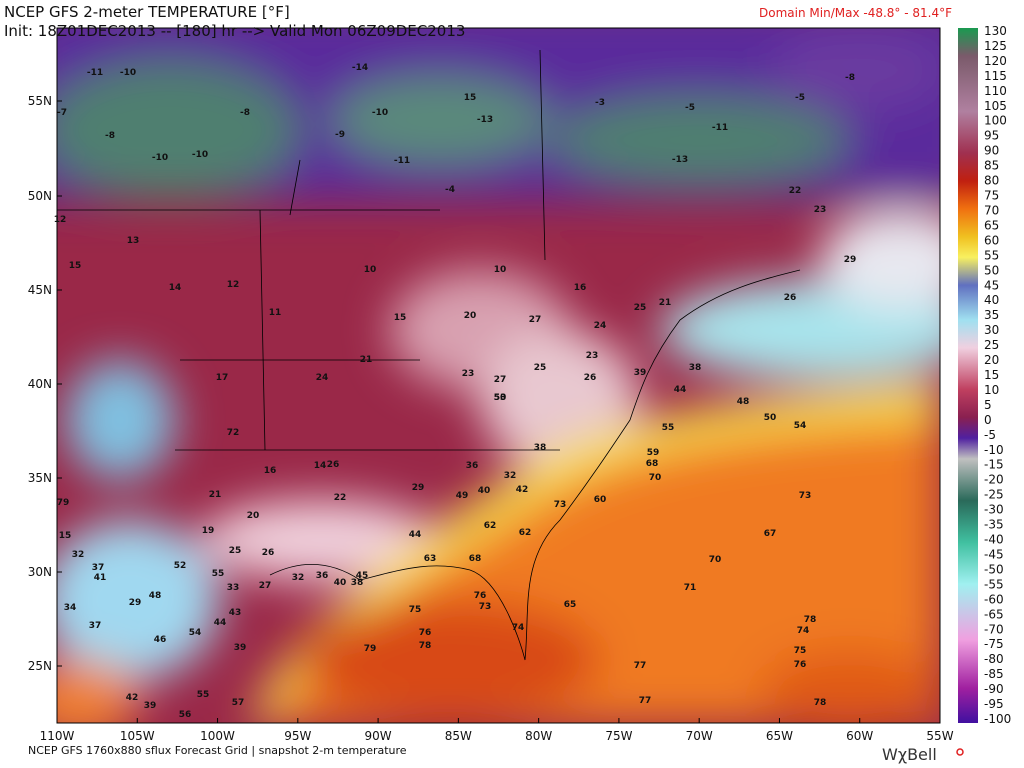 Image resolution: width=1024 pixels, height=768 pixels. What do you see at coordinates (994, 689) in the screenshot?
I see `colorbar-label: -90` at bounding box center [994, 689].